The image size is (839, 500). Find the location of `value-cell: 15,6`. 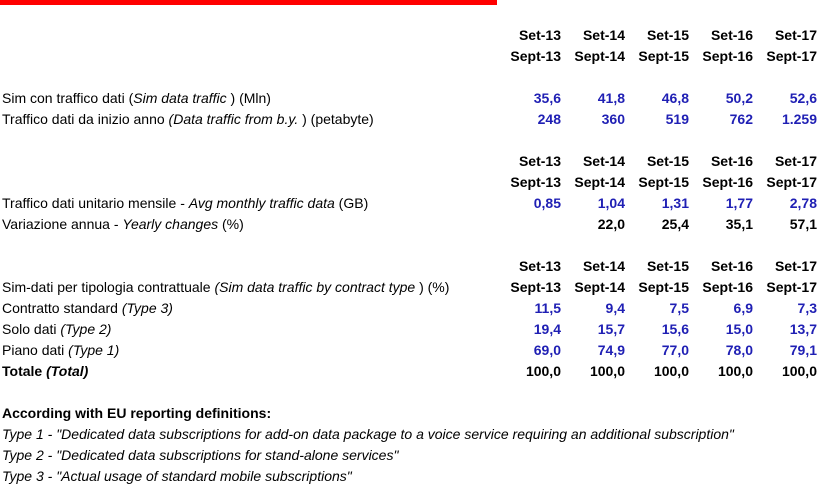

value-cell: 15,6 is located at coordinates (675, 329).